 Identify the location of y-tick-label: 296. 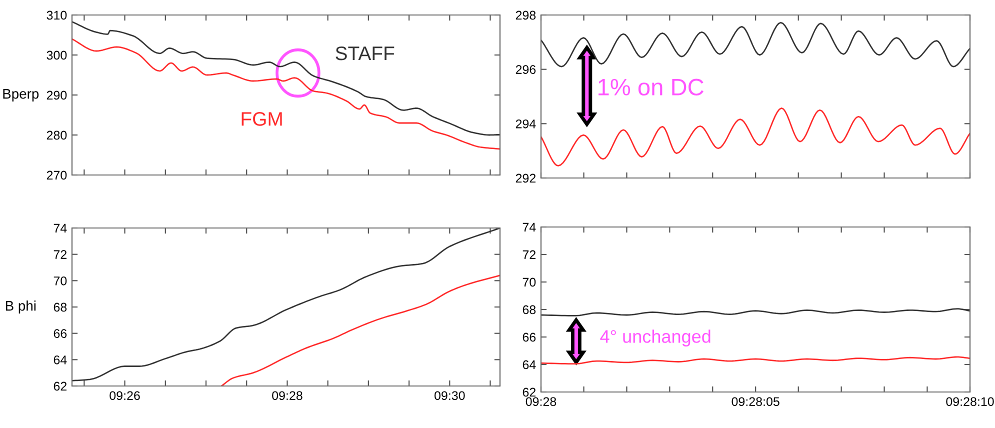
(526, 69).